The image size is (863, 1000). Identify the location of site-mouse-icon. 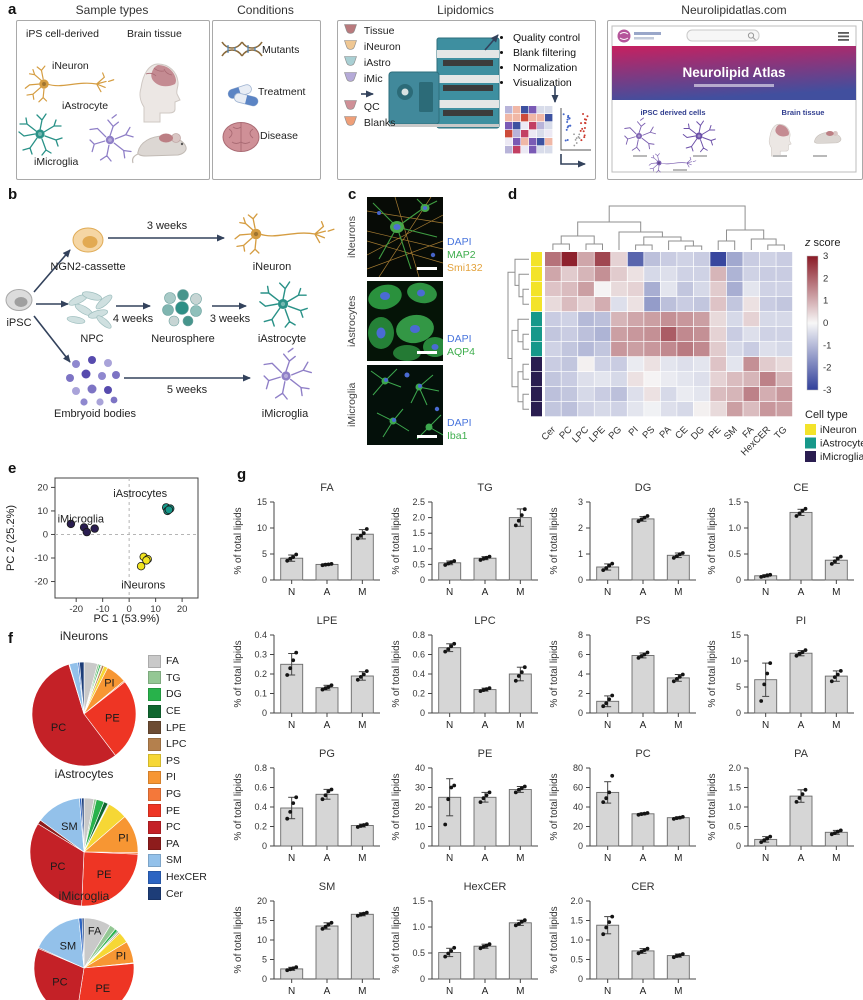
(828, 137).